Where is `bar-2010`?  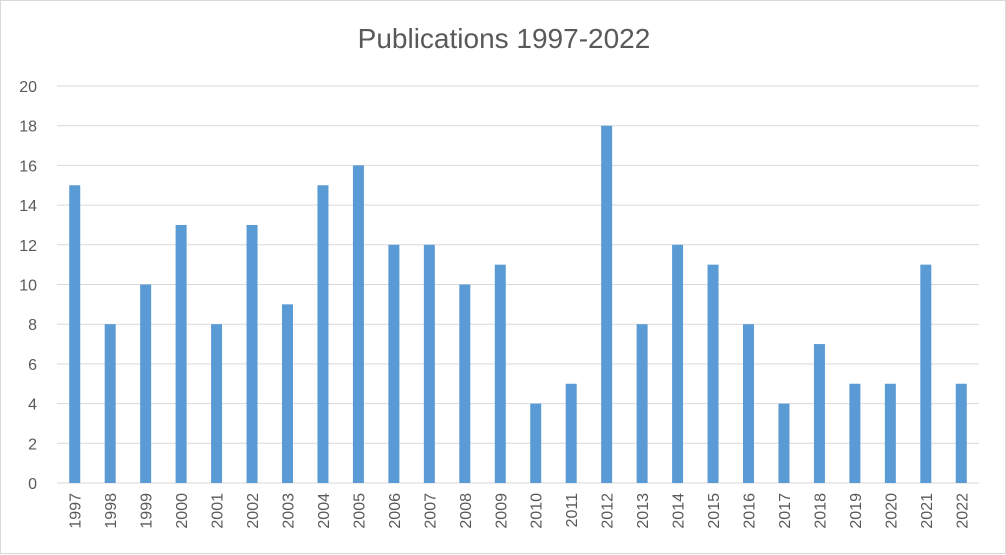
bar-2010 is located at coordinates (536, 443).